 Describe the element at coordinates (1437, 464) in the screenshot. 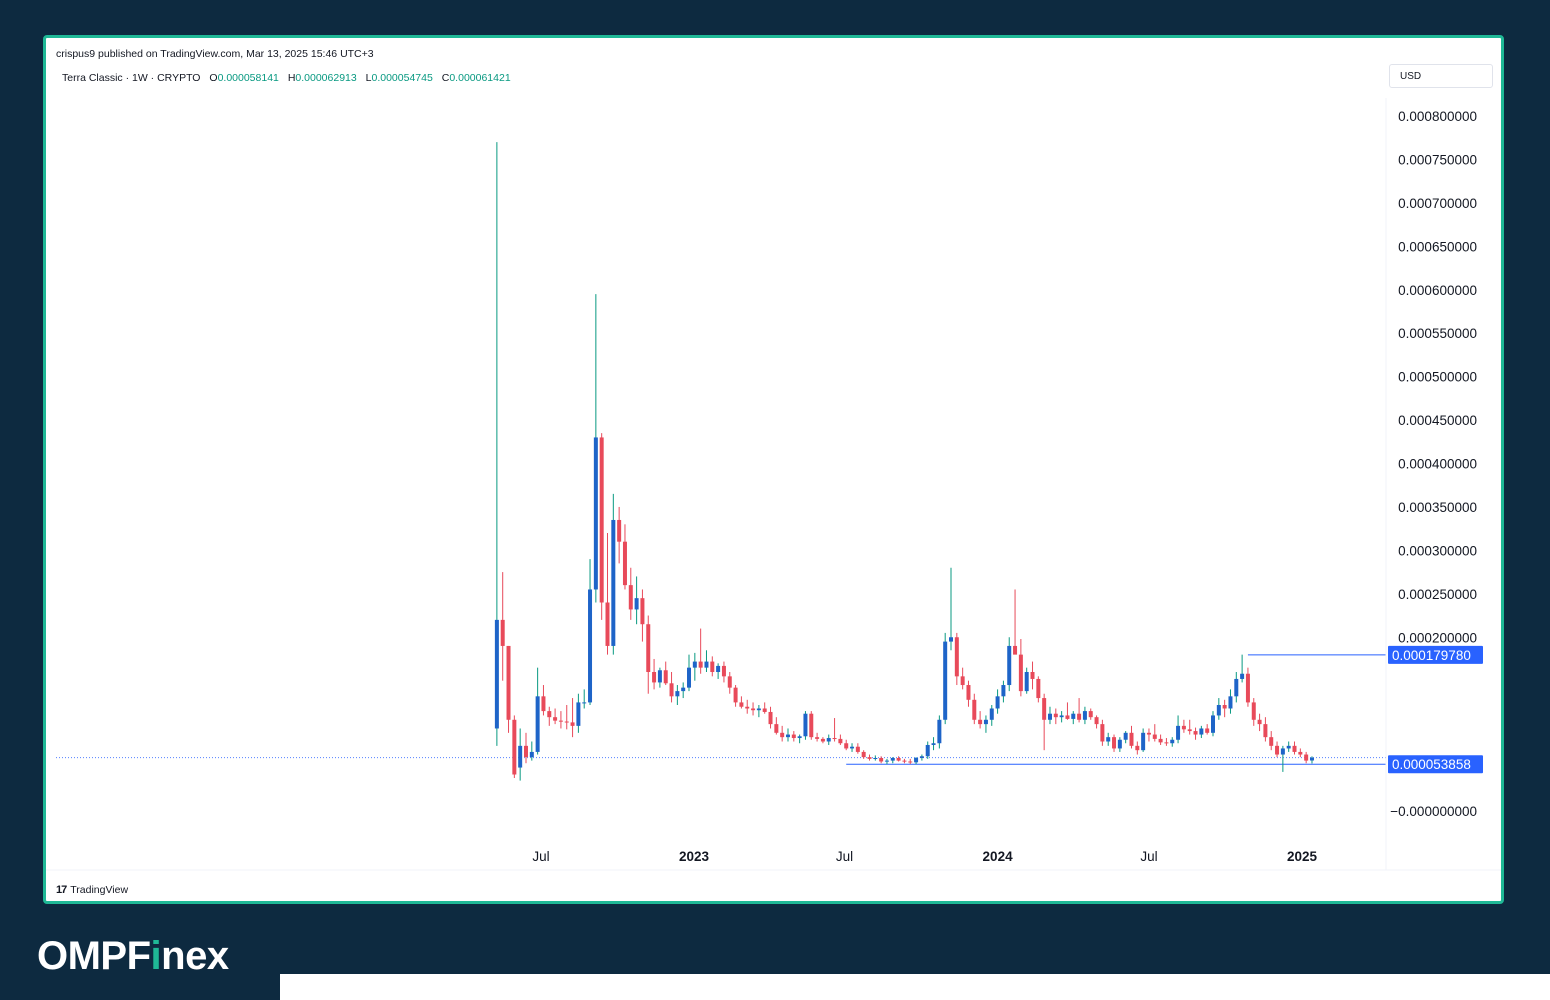

I see `y-tick-label: 0.000400000` at that location.